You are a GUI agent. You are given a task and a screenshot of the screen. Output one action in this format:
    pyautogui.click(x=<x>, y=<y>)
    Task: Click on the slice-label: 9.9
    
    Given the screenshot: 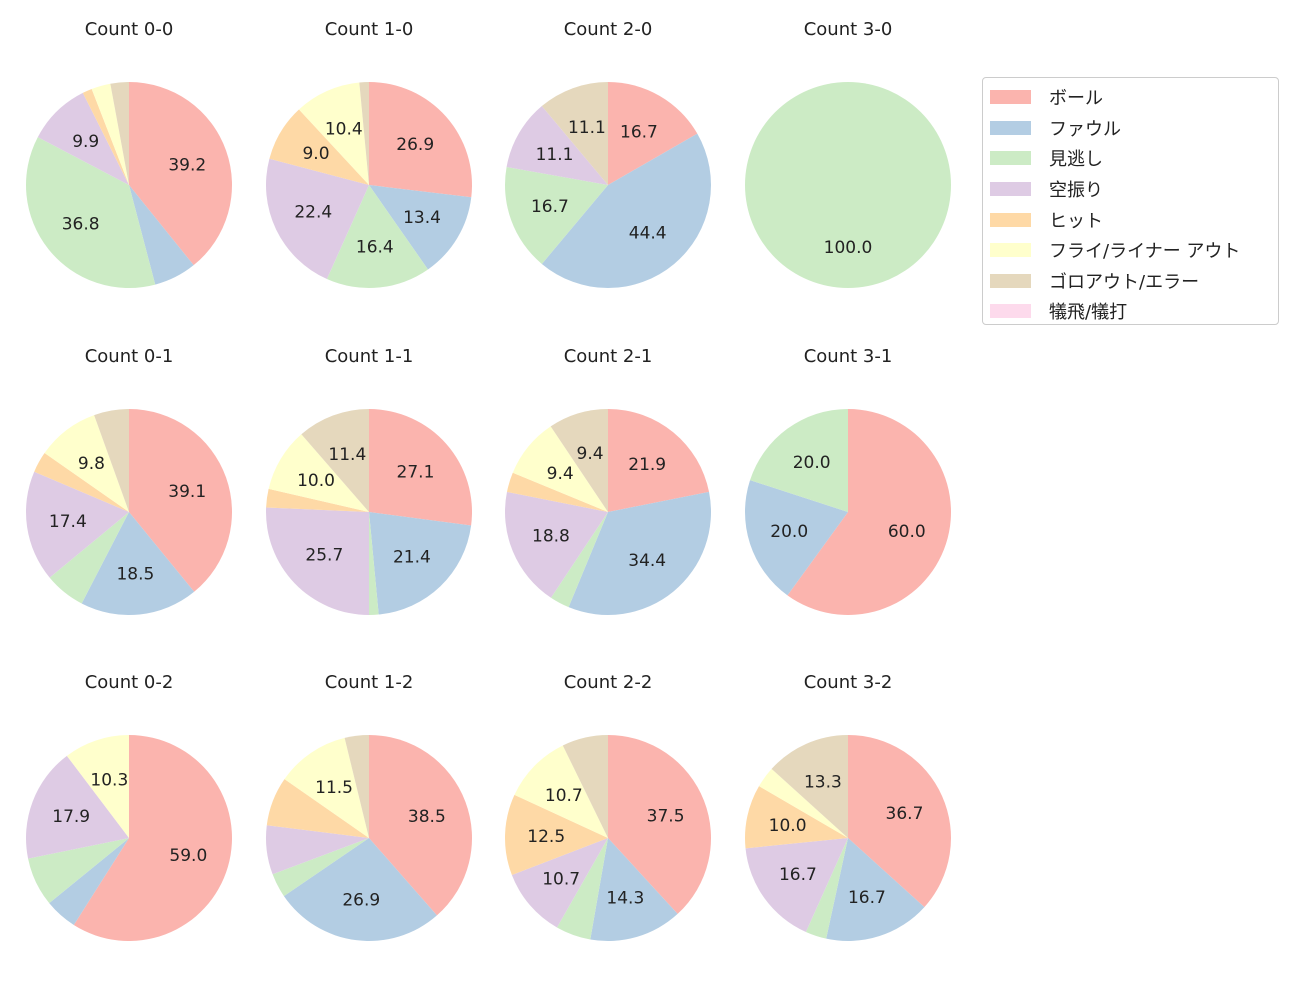 What is the action you would take?
    pyautogui.click(x=85, y=142)
    